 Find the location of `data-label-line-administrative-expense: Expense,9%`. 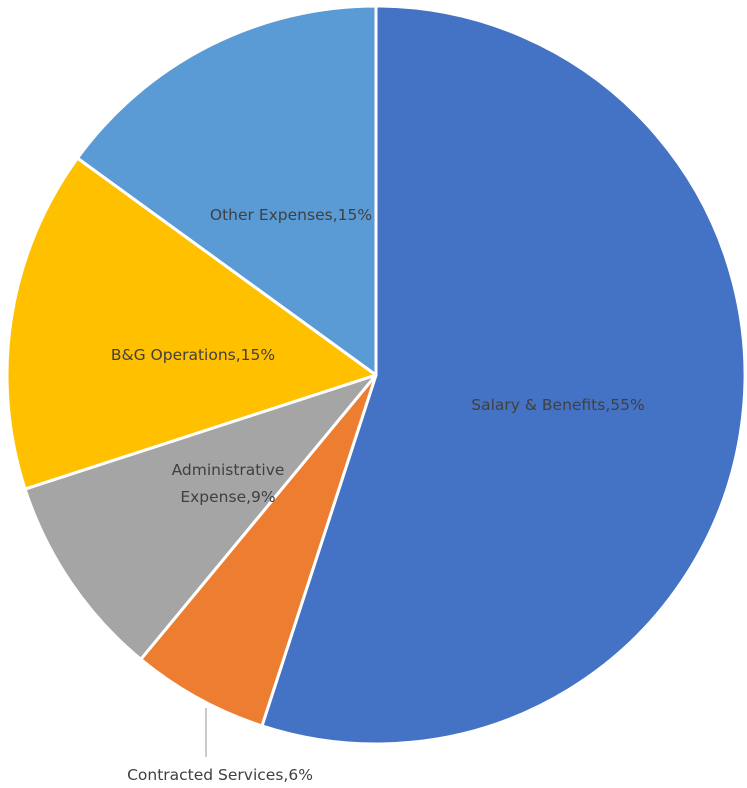

data-label-line-administrative-expense: Expense,9% is located at coordinates (227, 497).